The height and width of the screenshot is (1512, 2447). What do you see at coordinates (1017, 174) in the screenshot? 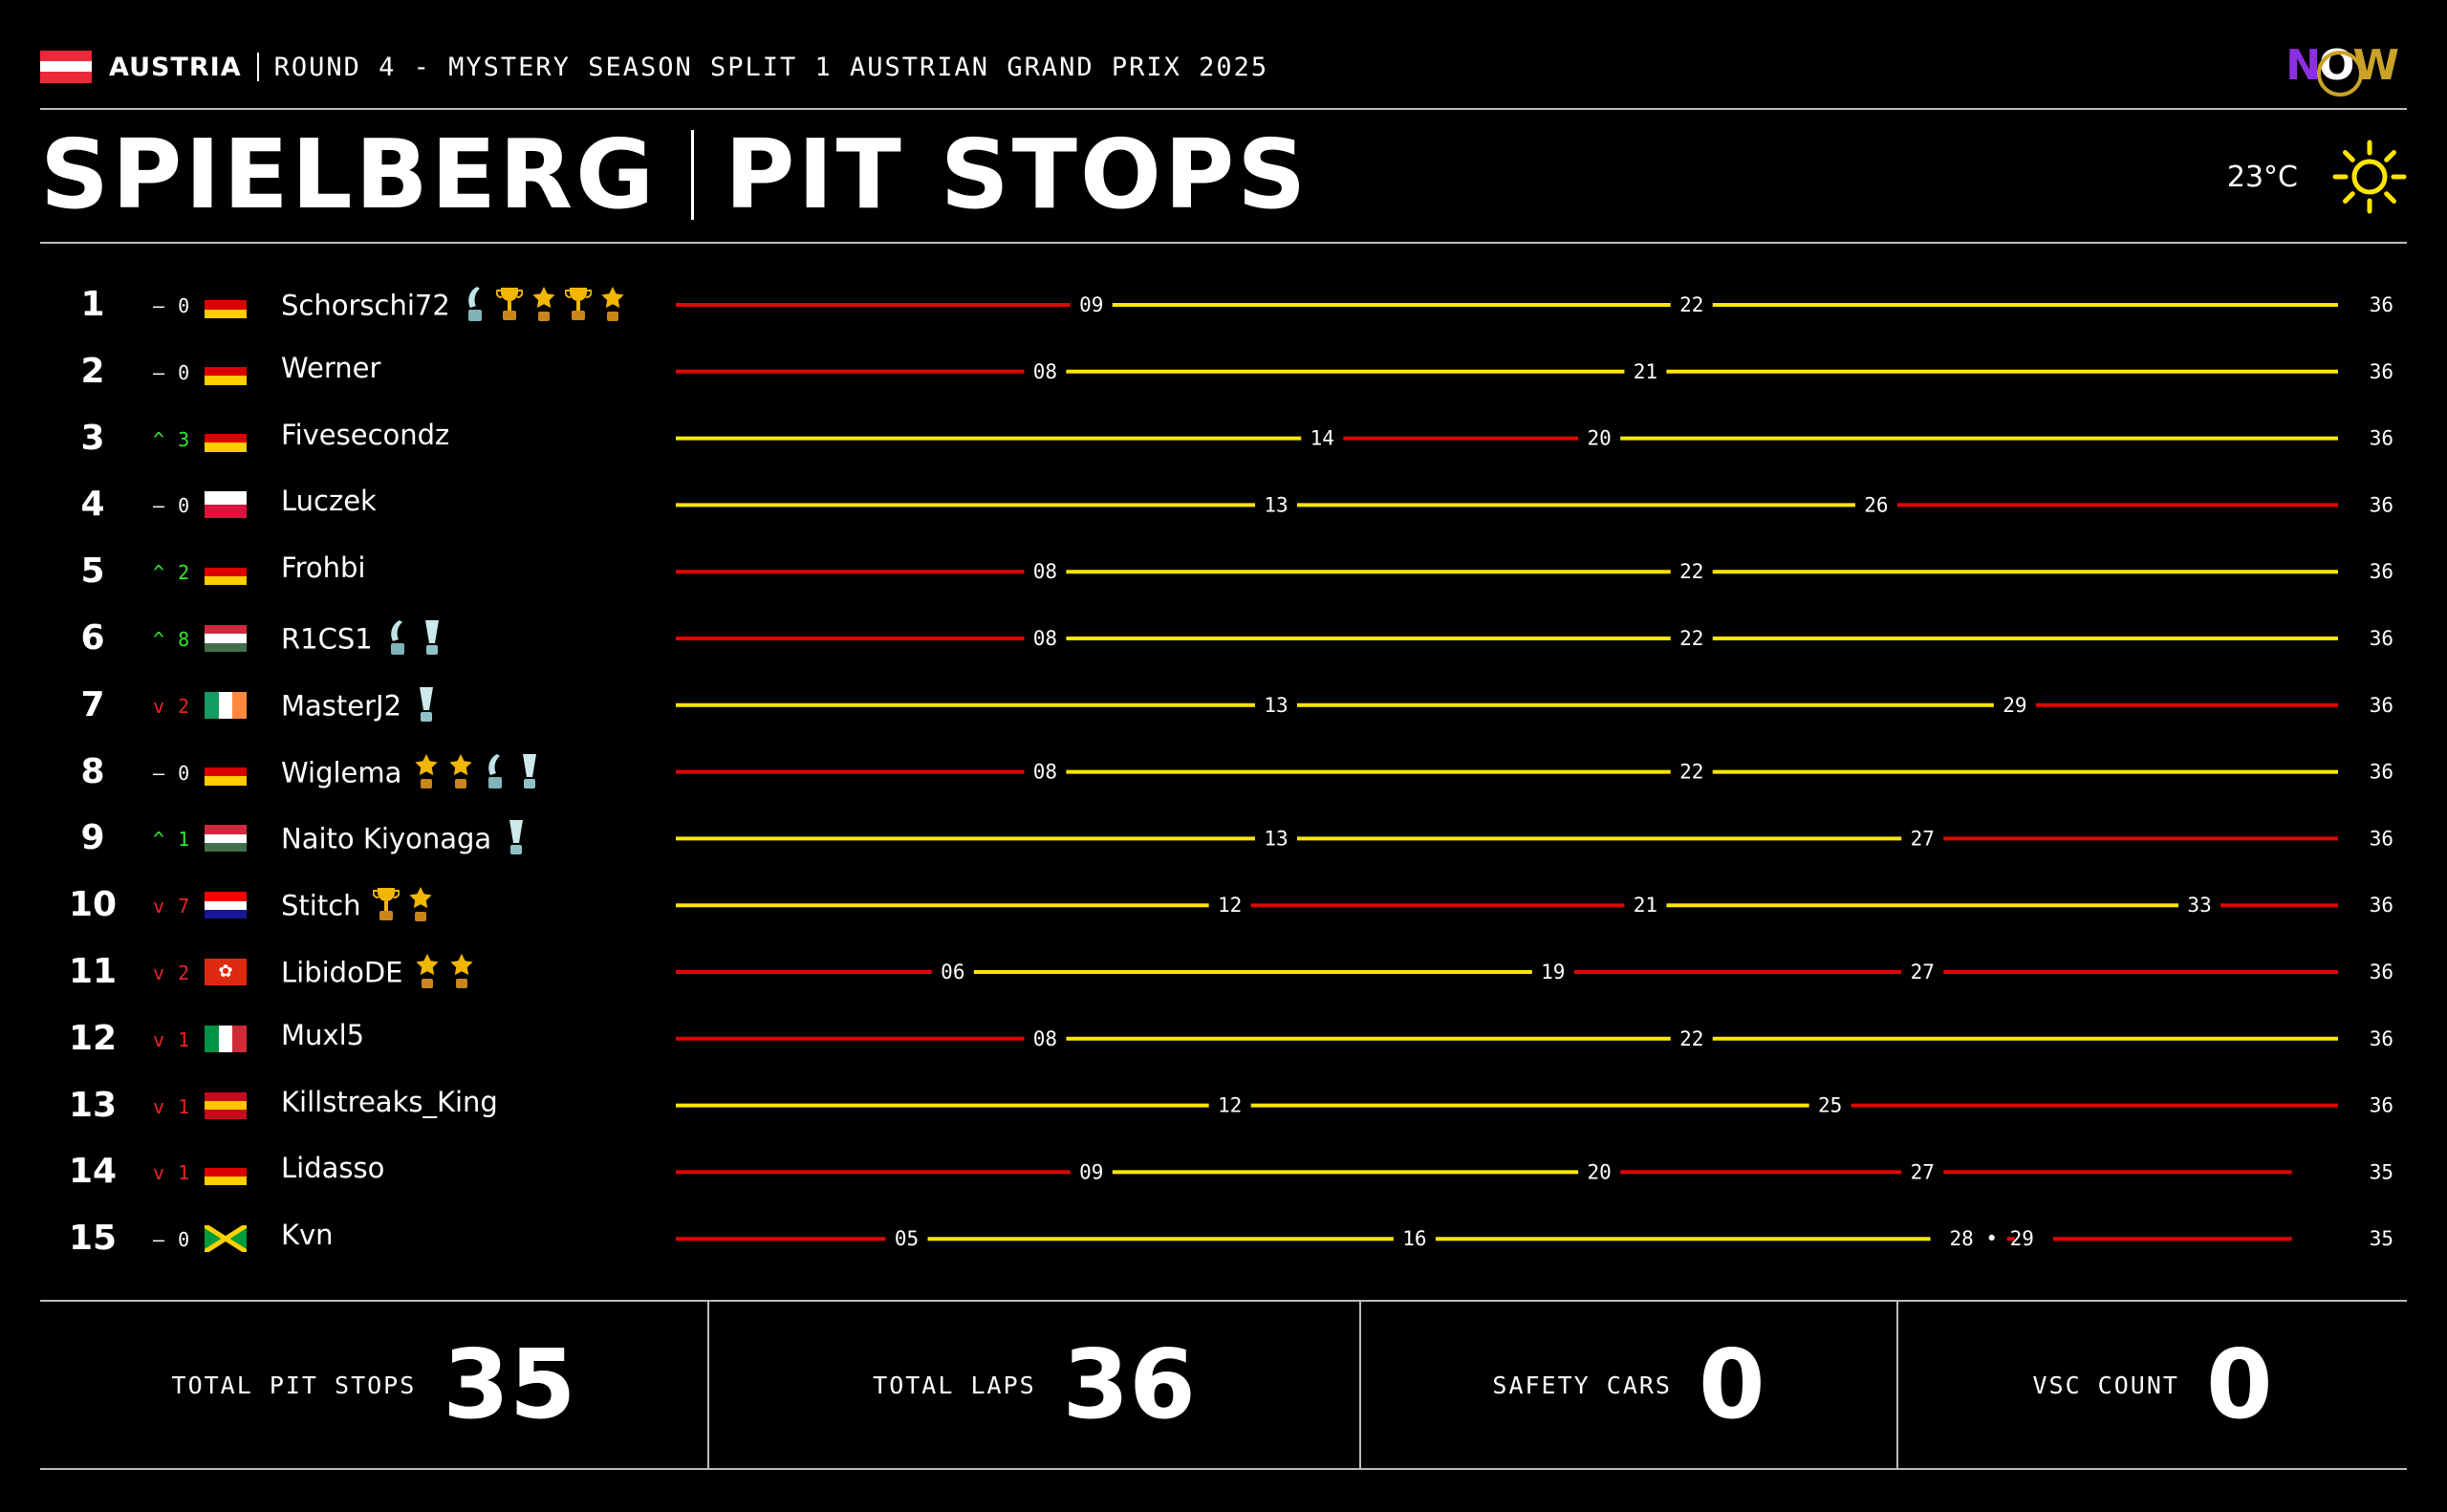
I see `section-title: PIT STOPS` at bounding box center [1017, 174].